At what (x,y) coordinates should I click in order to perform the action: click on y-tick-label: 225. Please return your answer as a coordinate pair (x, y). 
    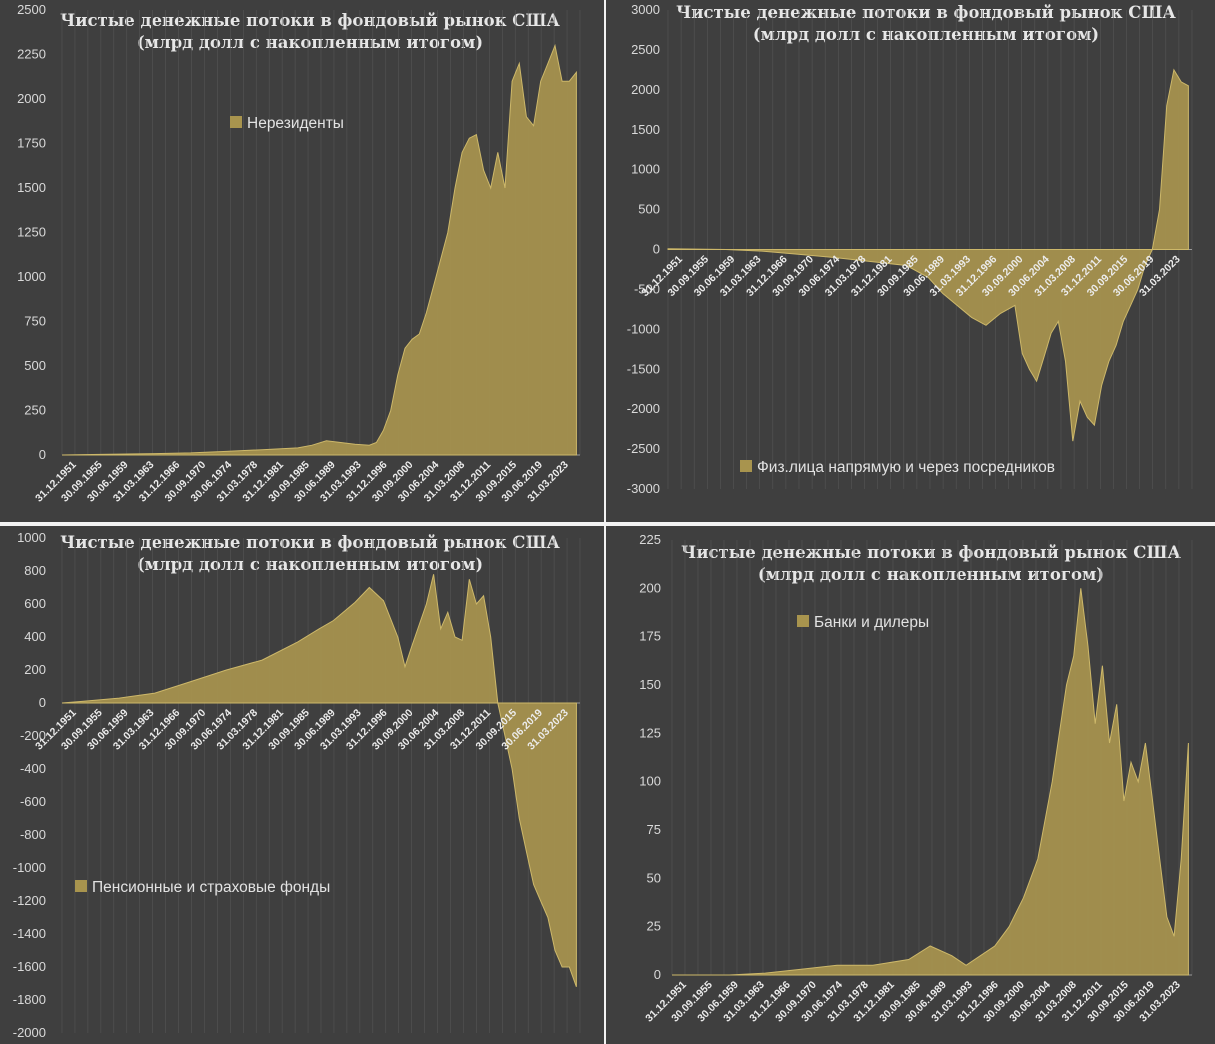
    Looking at the image, I should click on (650, 539).